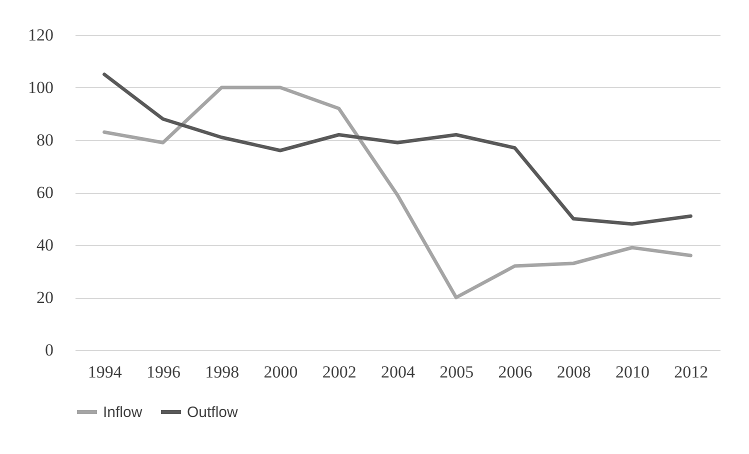  I want to click on x-tick-label: 1998, so click(222, 372).